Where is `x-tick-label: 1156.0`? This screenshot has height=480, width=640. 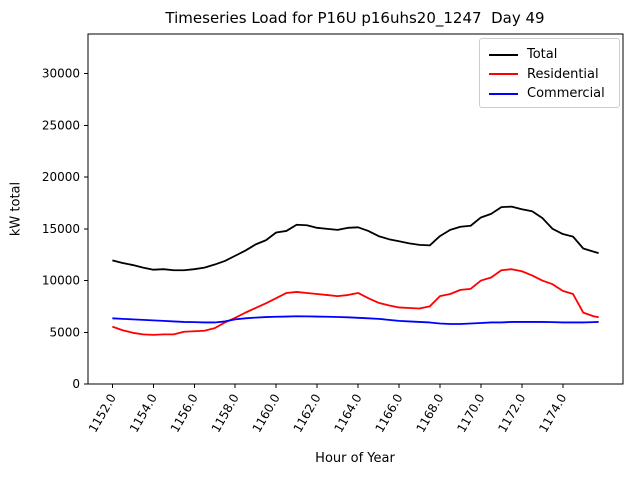 x-tick-label: 1156.0 is located at coordinates (184, 413).